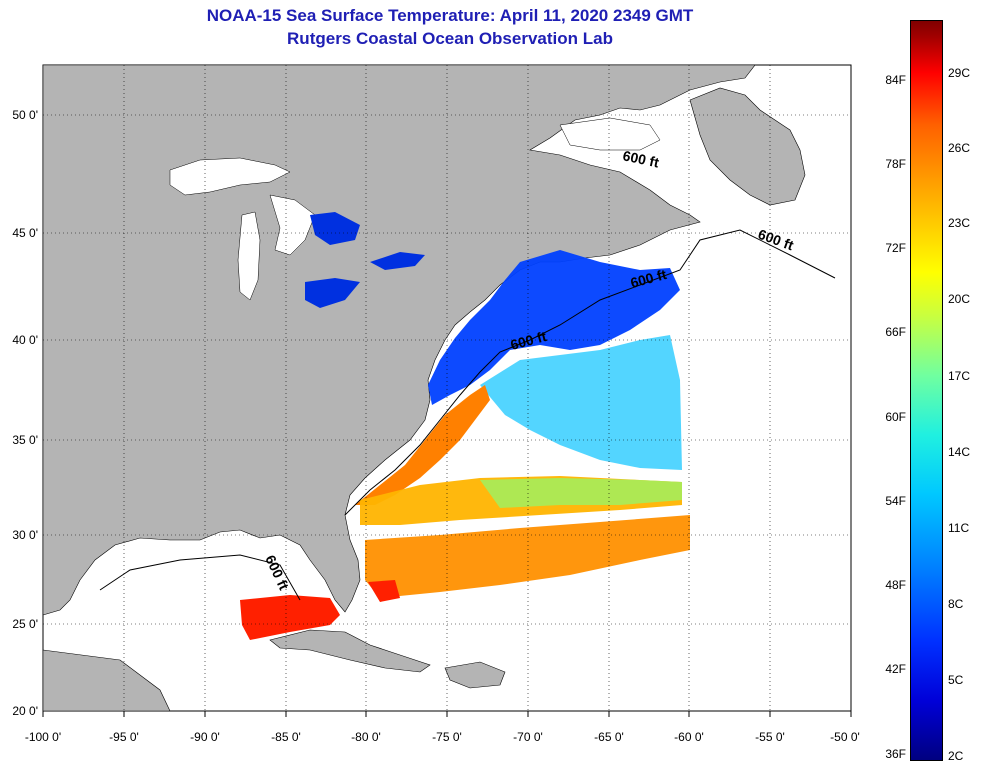 This screenshot has height=770, width=984. Describe the element at coordinates (450, 38) in the screenshot. I see `map-subtitle: Rutgers Coastal Ocean Observation Lab` at that location.